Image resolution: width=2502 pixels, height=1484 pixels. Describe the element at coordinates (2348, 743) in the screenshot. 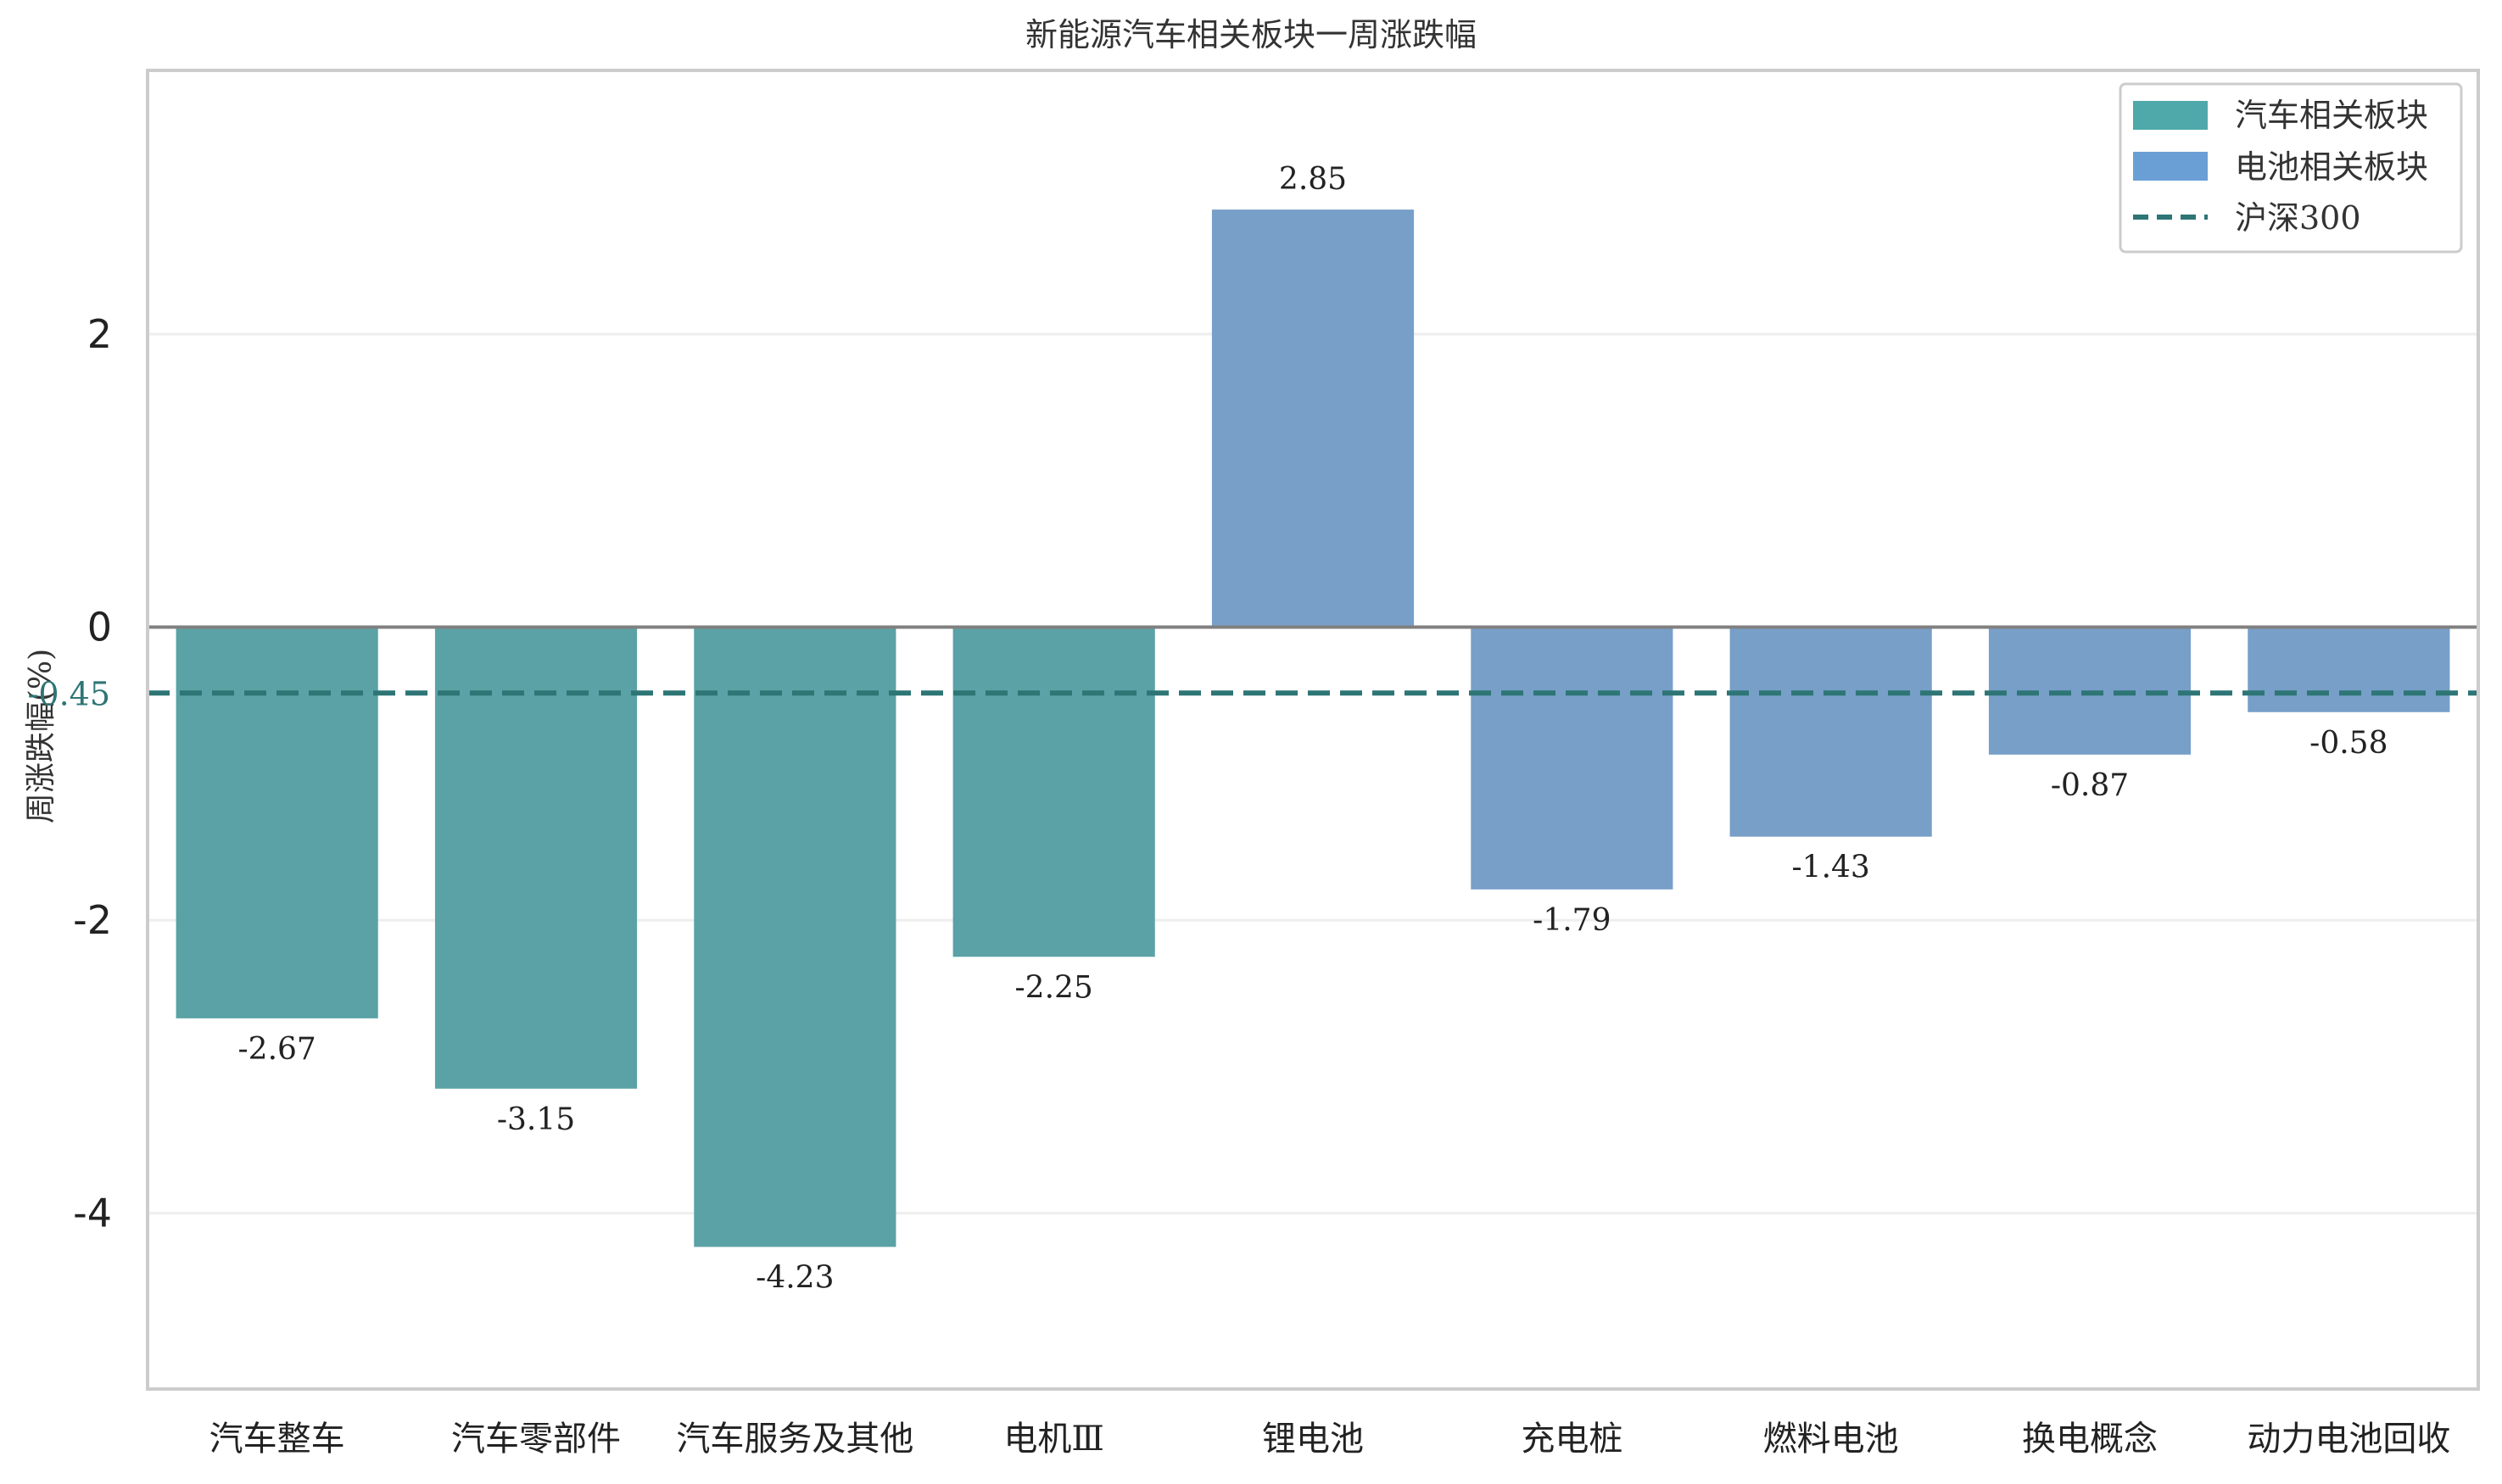

I see `bar-value-label: -0.58` at that location.